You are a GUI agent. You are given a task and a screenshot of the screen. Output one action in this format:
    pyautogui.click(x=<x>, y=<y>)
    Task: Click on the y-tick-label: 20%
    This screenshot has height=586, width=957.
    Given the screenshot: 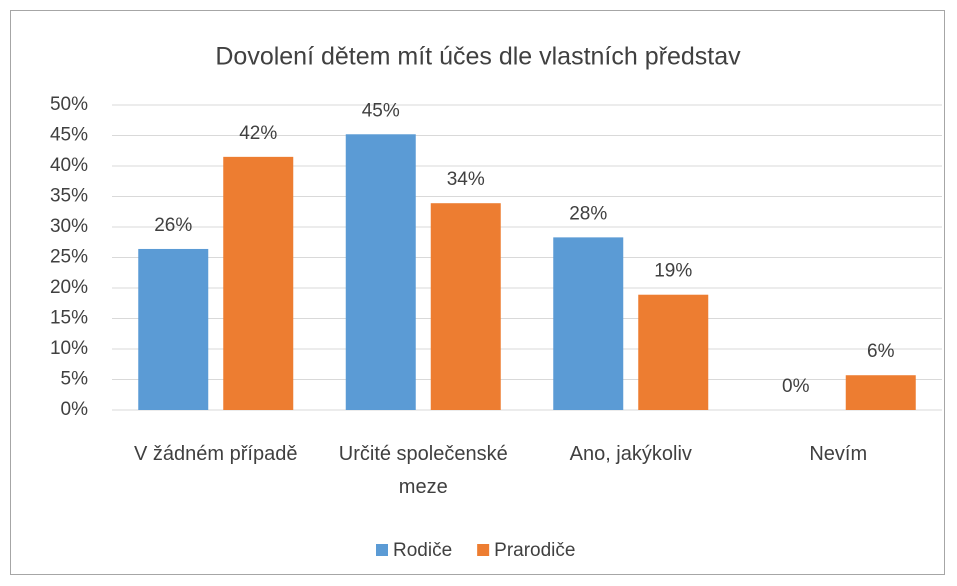 What is the action you would take?
    pyautogui.click(x=69, y=287)
    